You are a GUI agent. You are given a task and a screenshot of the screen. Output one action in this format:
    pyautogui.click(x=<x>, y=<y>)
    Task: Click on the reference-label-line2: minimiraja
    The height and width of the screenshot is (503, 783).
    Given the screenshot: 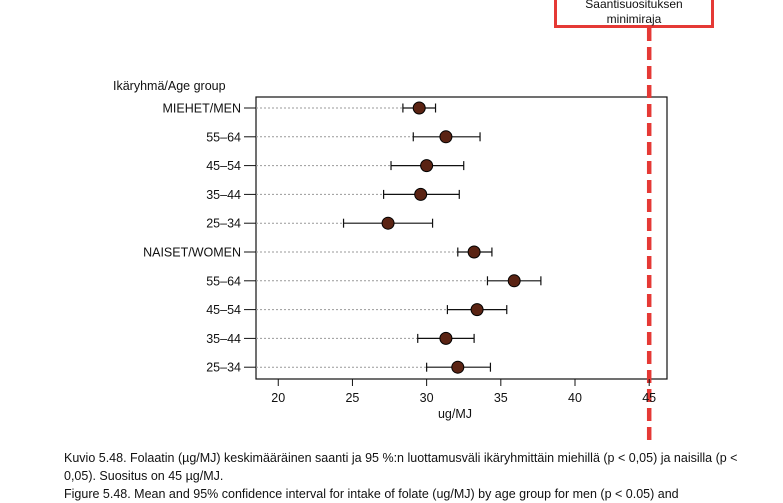 What is the action you would take?
    pyautogui.click(x=634, y=19)
    